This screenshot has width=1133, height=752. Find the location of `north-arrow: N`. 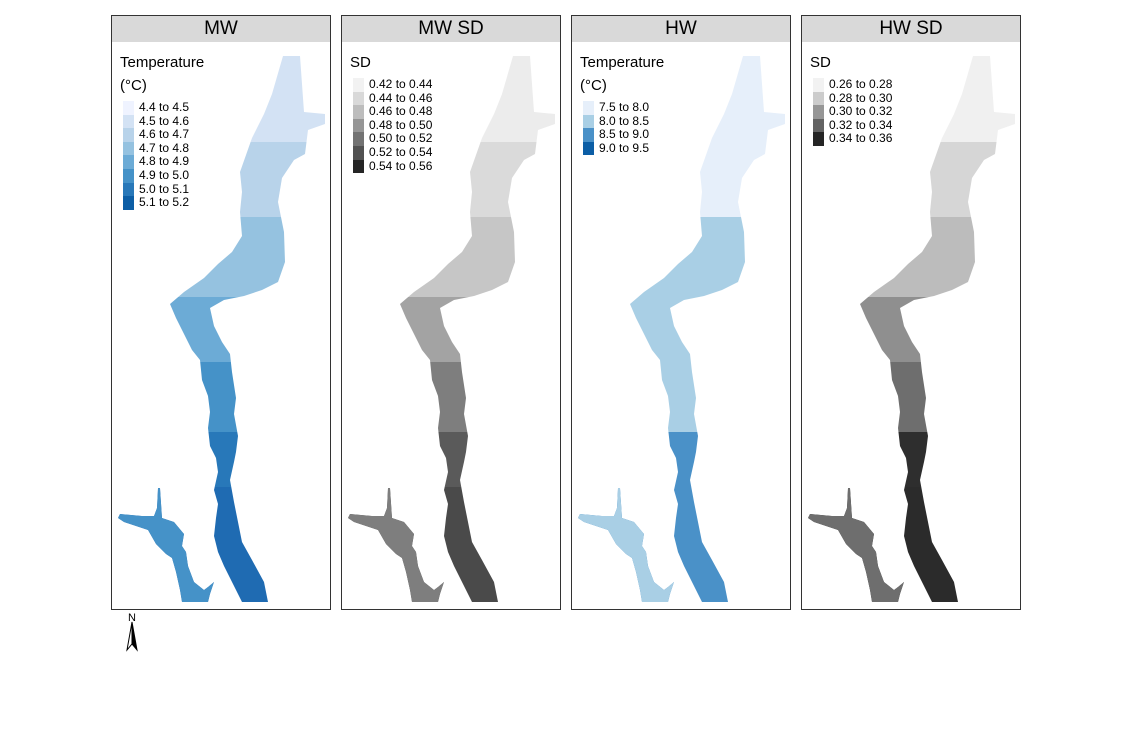

north-arrow: N is located at coordinates (134, 633).